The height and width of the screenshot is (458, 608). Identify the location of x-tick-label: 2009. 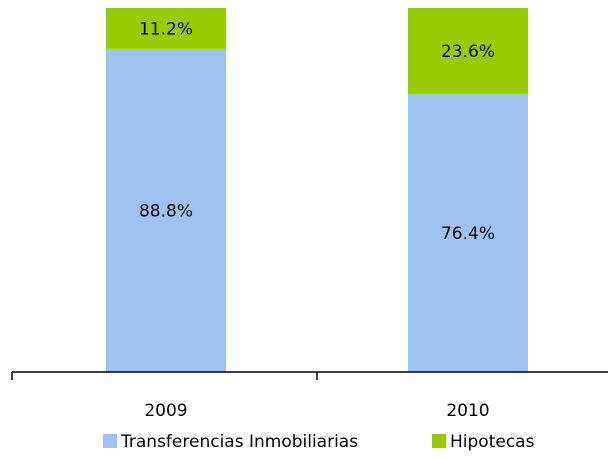
(165, 411).